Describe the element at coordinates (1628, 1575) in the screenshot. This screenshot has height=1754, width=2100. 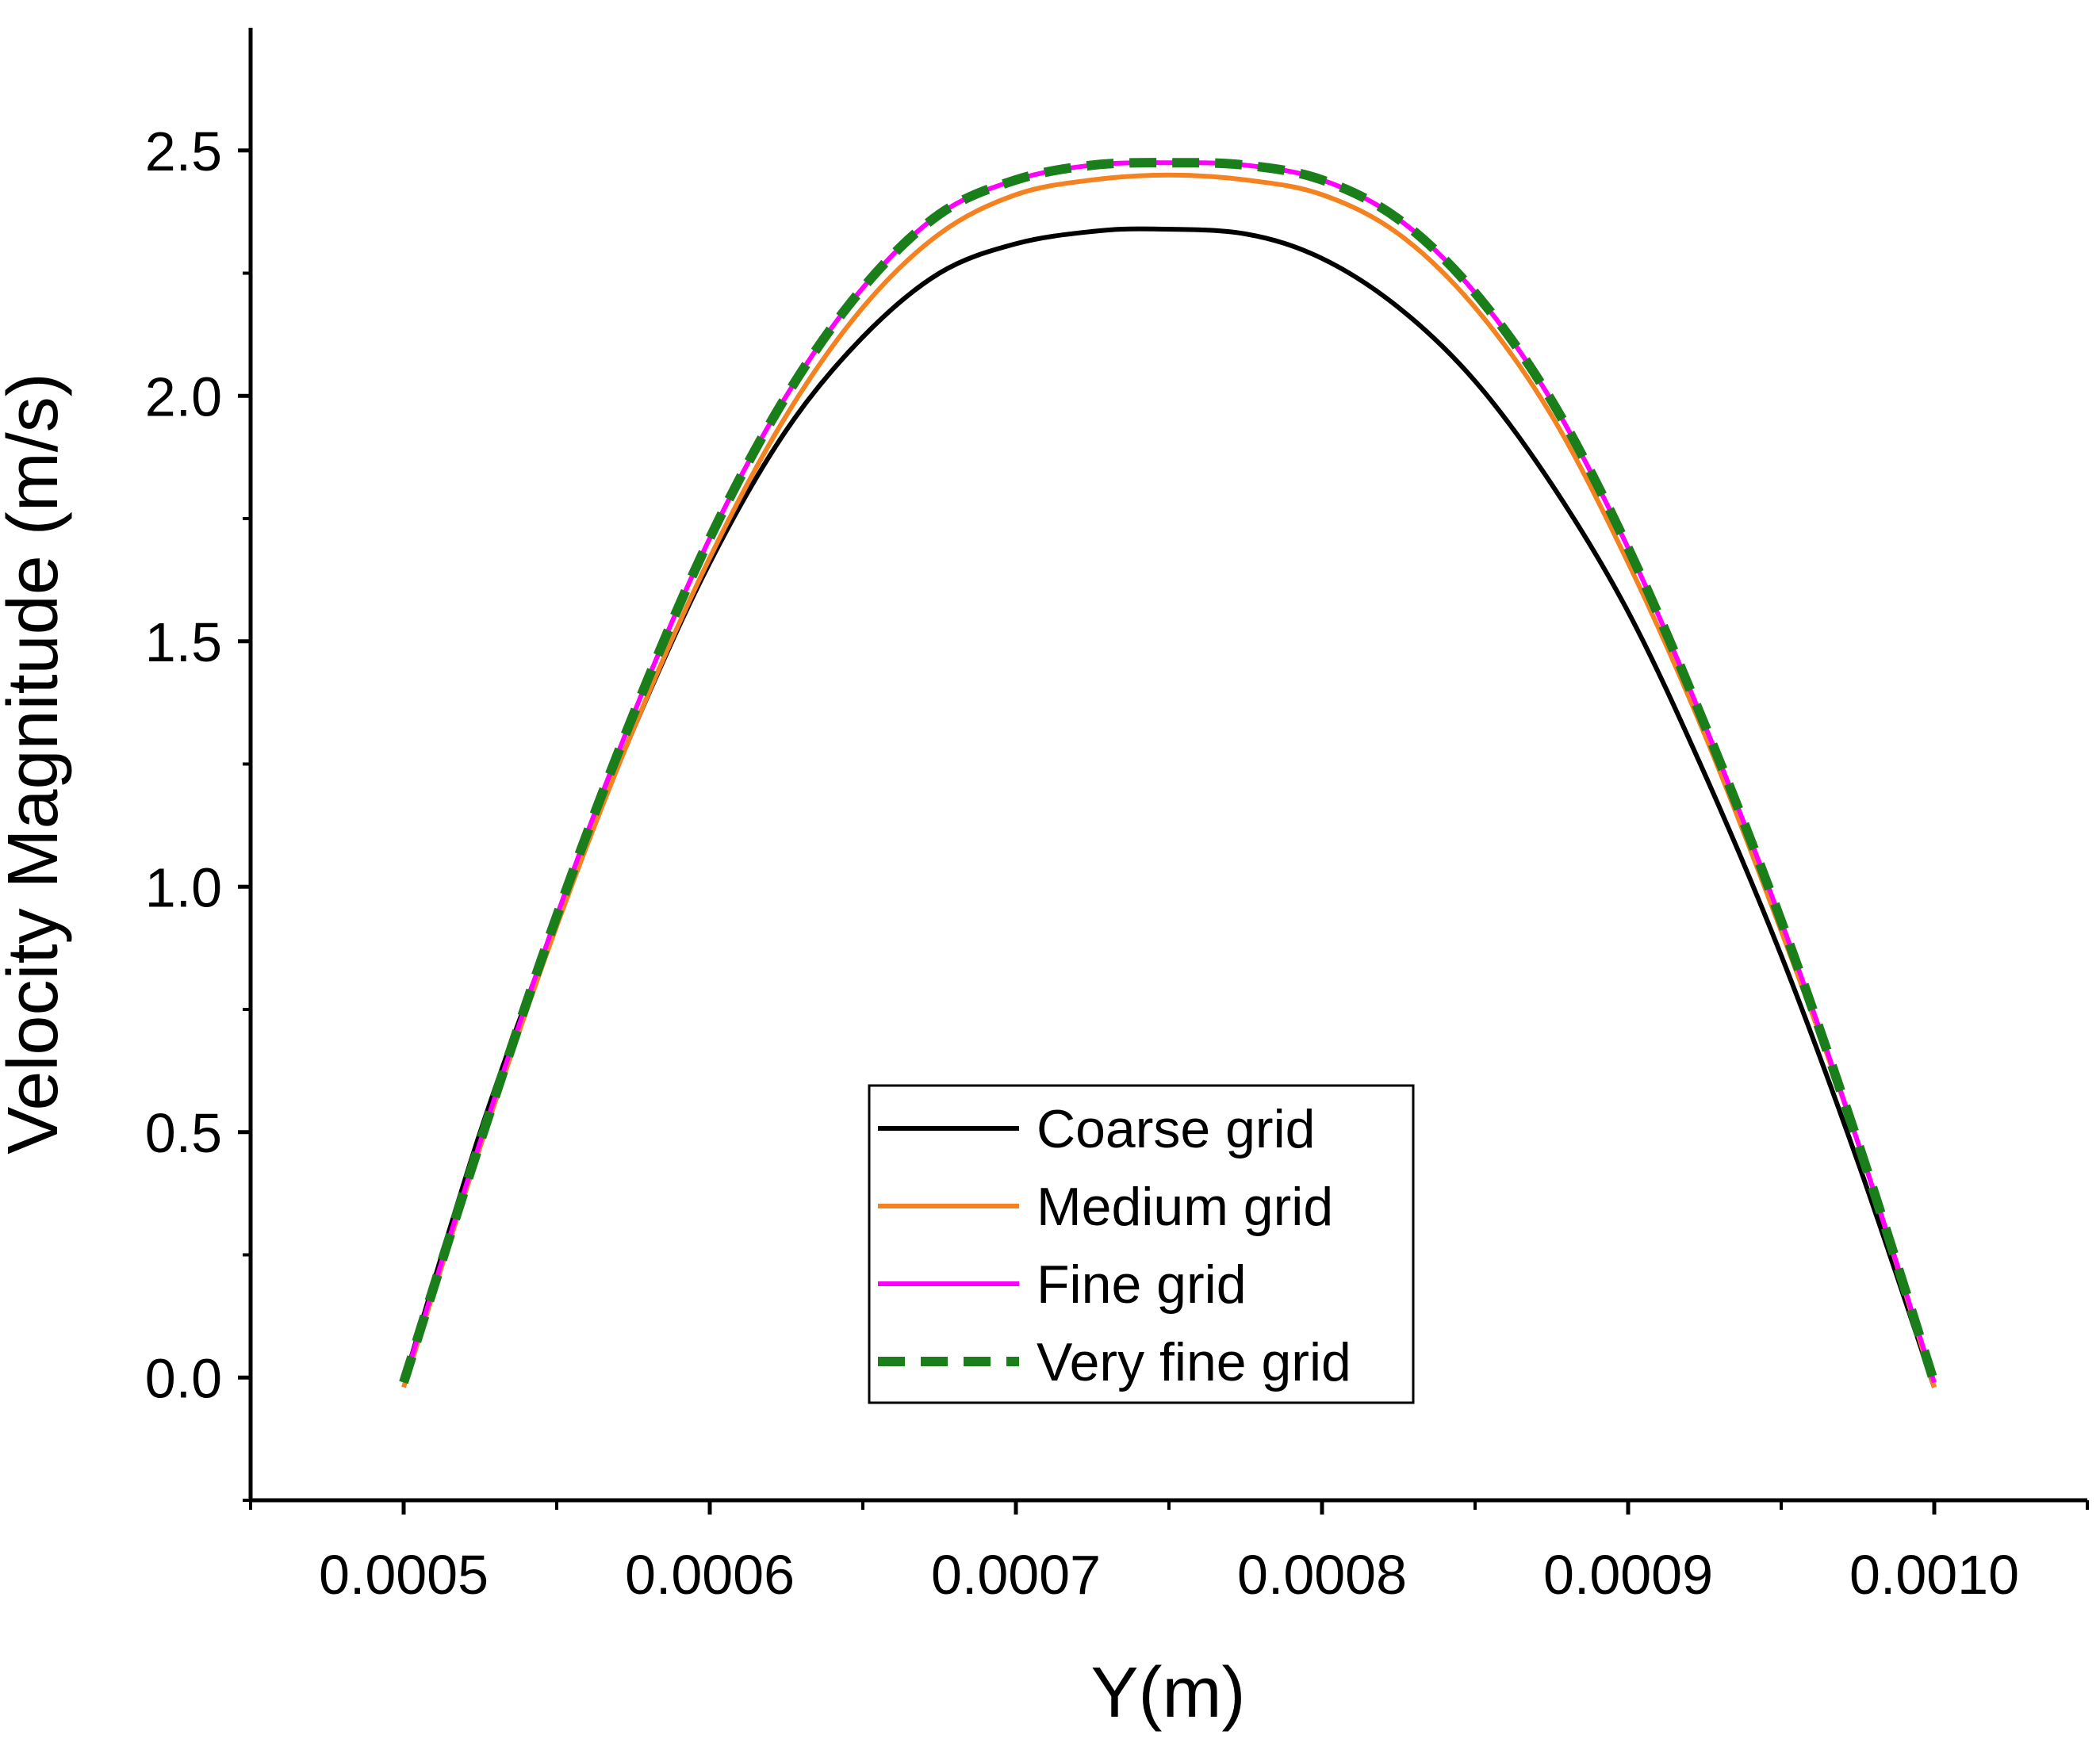
I see `x-tick-label: 0.0009` at that location.